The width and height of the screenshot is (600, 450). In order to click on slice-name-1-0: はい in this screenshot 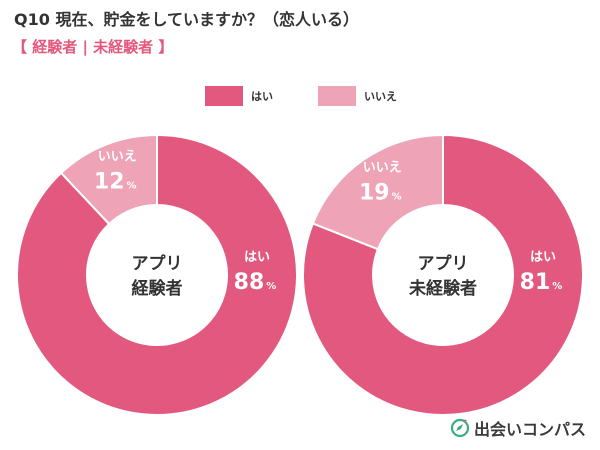, I will do `click(543, 257)`.